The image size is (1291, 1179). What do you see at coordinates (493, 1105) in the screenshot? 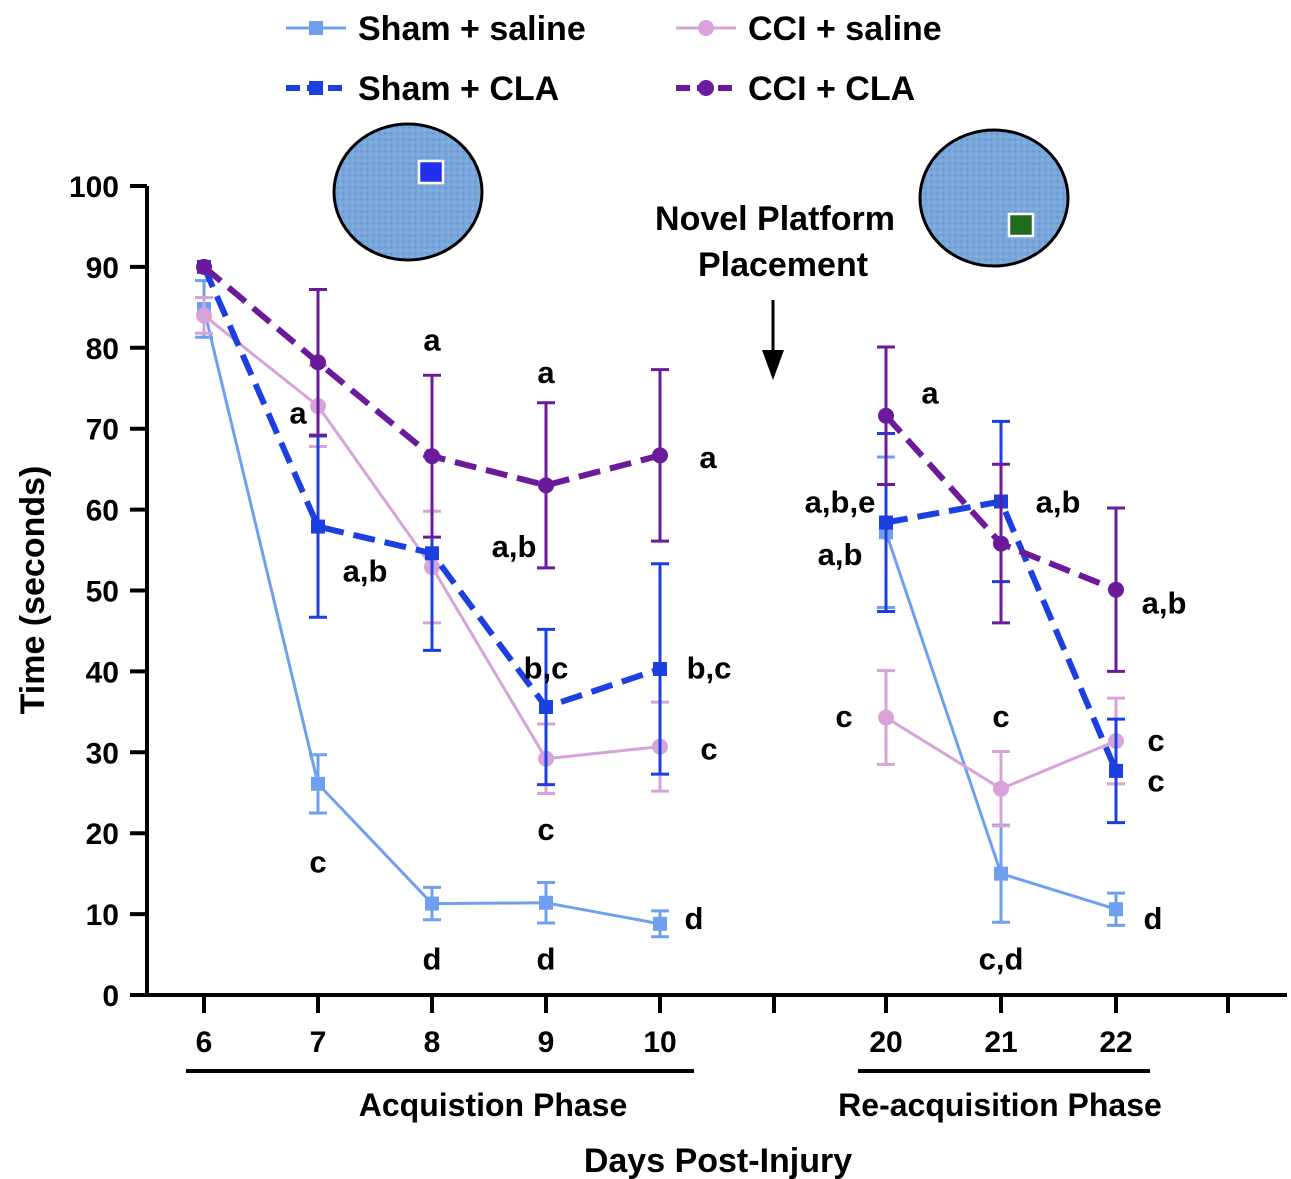
I see `phase-label: Acquistion Phase` at bounding box center [493, 1105].